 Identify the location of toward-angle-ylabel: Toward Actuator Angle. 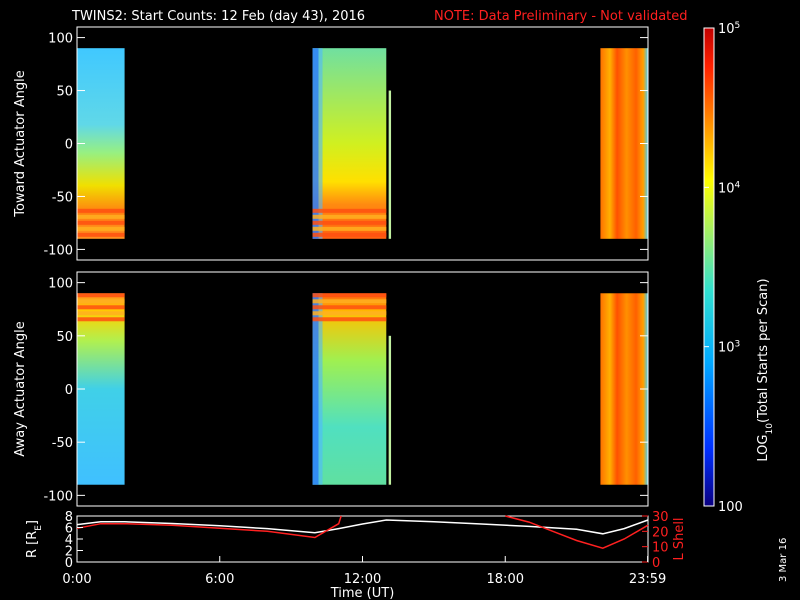
(20, 143).